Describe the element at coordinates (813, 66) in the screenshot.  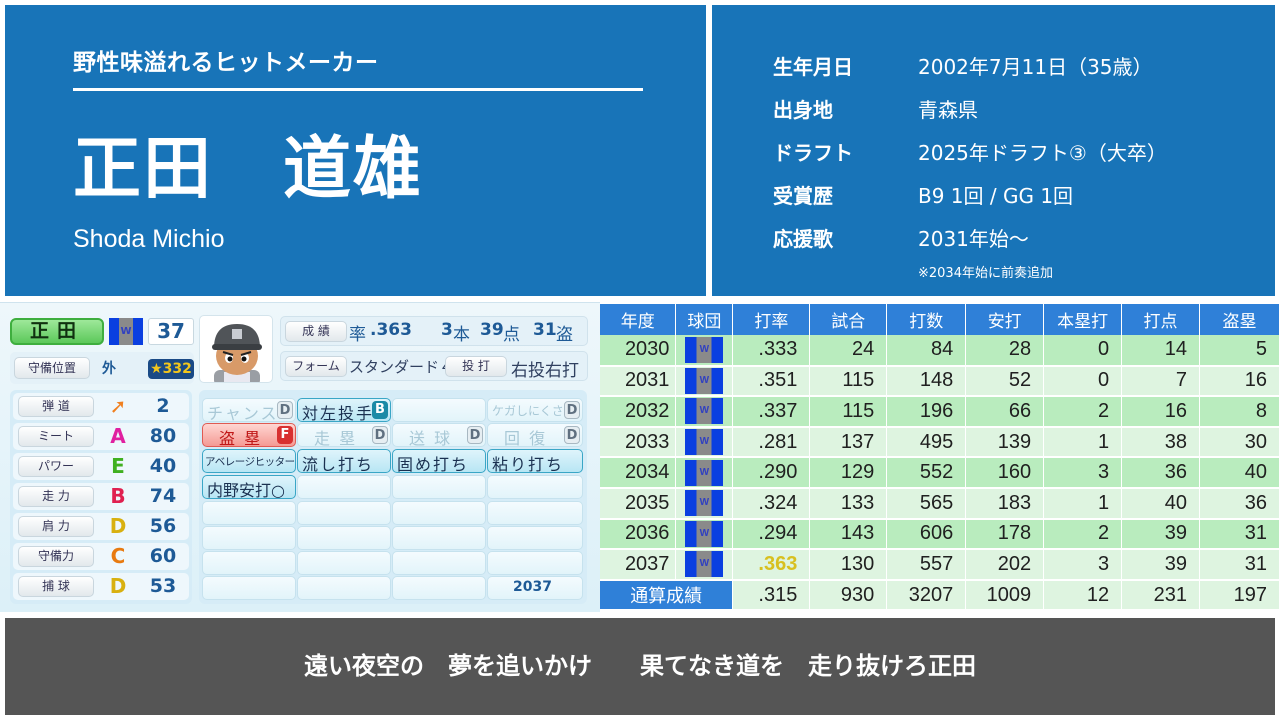
I see `profile-label: 生年月日` at that location.